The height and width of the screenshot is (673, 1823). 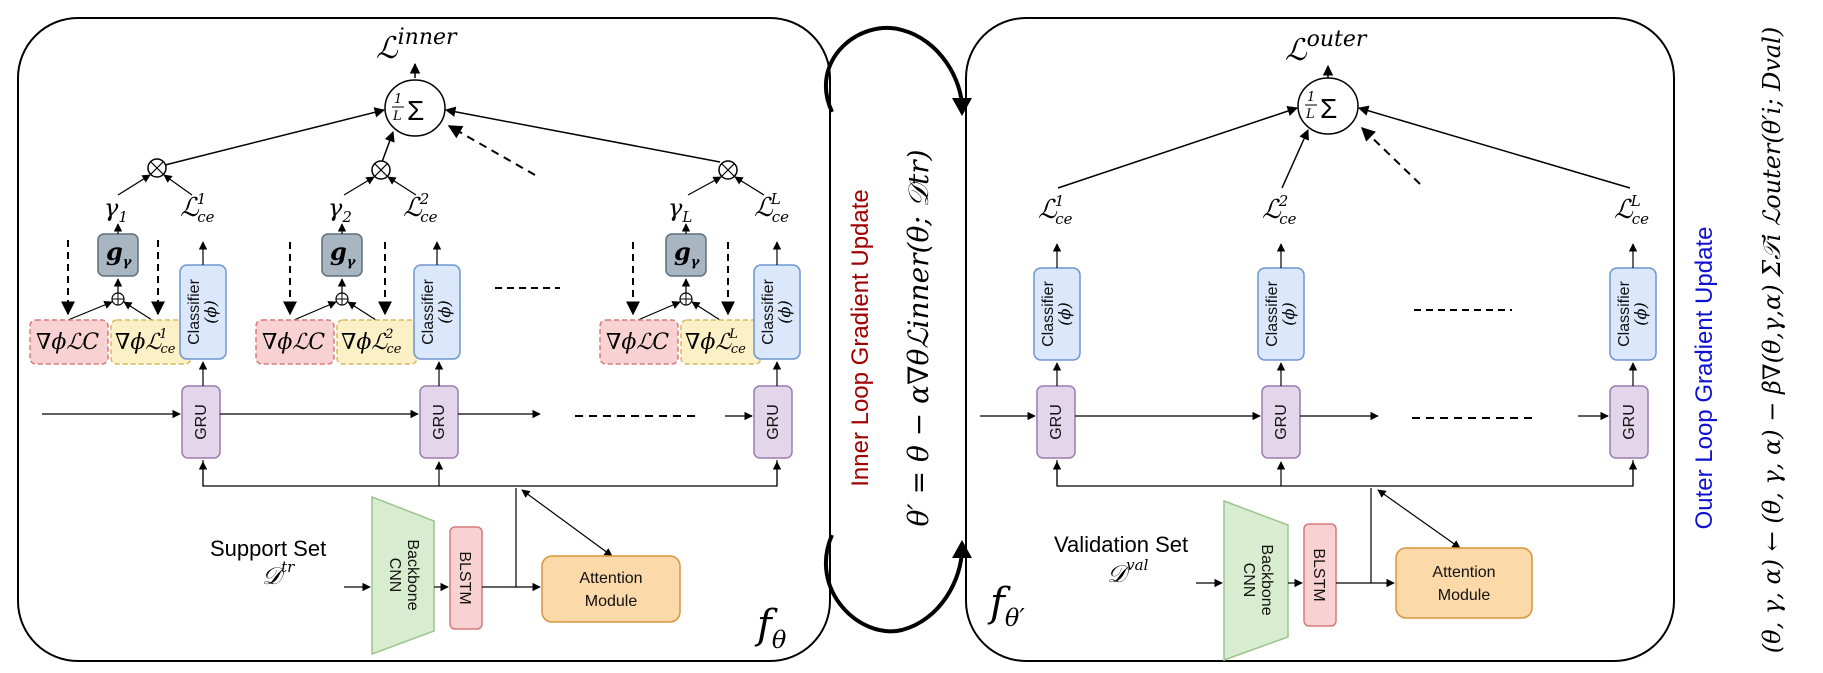 What do you see at coordinates (268, 548) in the screenshot?
I see `support-set-label: Support Set` at bounding box center [268, 548].